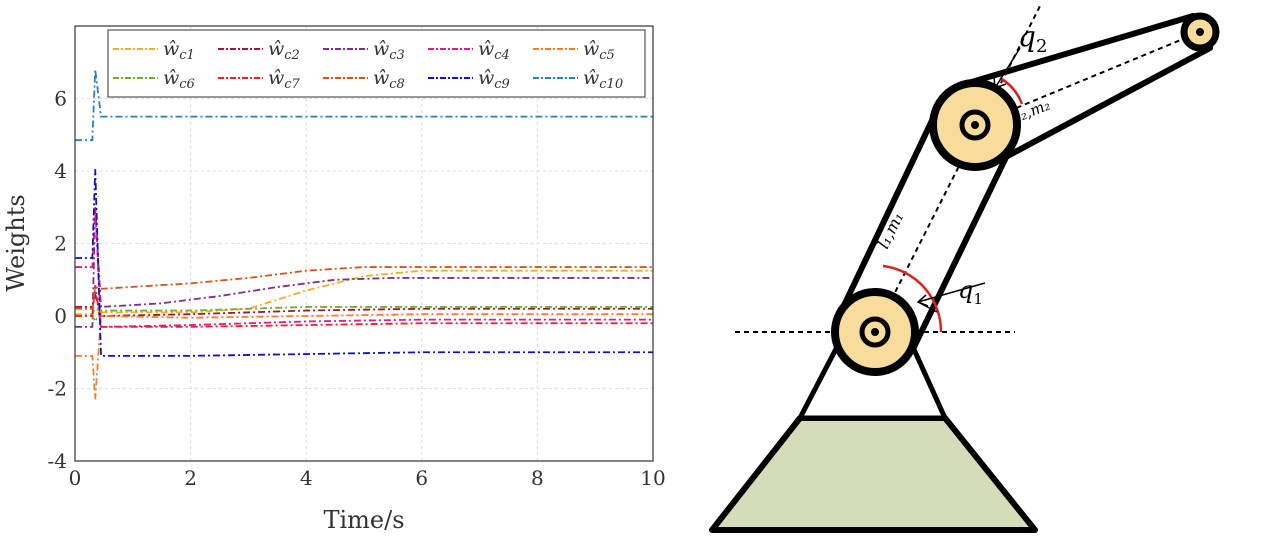  What do you see at coordinates (1032, 38) in the screenshot?
I see `q2-label: q2` at bounding box center [1032, 38].